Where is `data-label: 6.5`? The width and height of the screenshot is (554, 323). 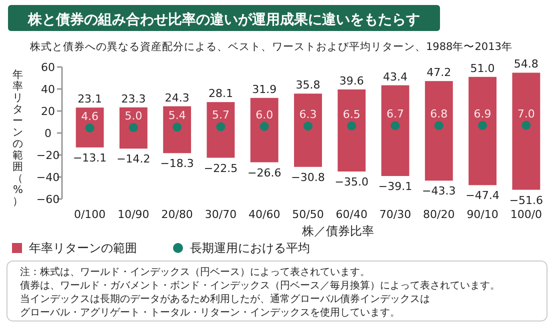 data-label: 6.5 is located at coordinates (351, 114).